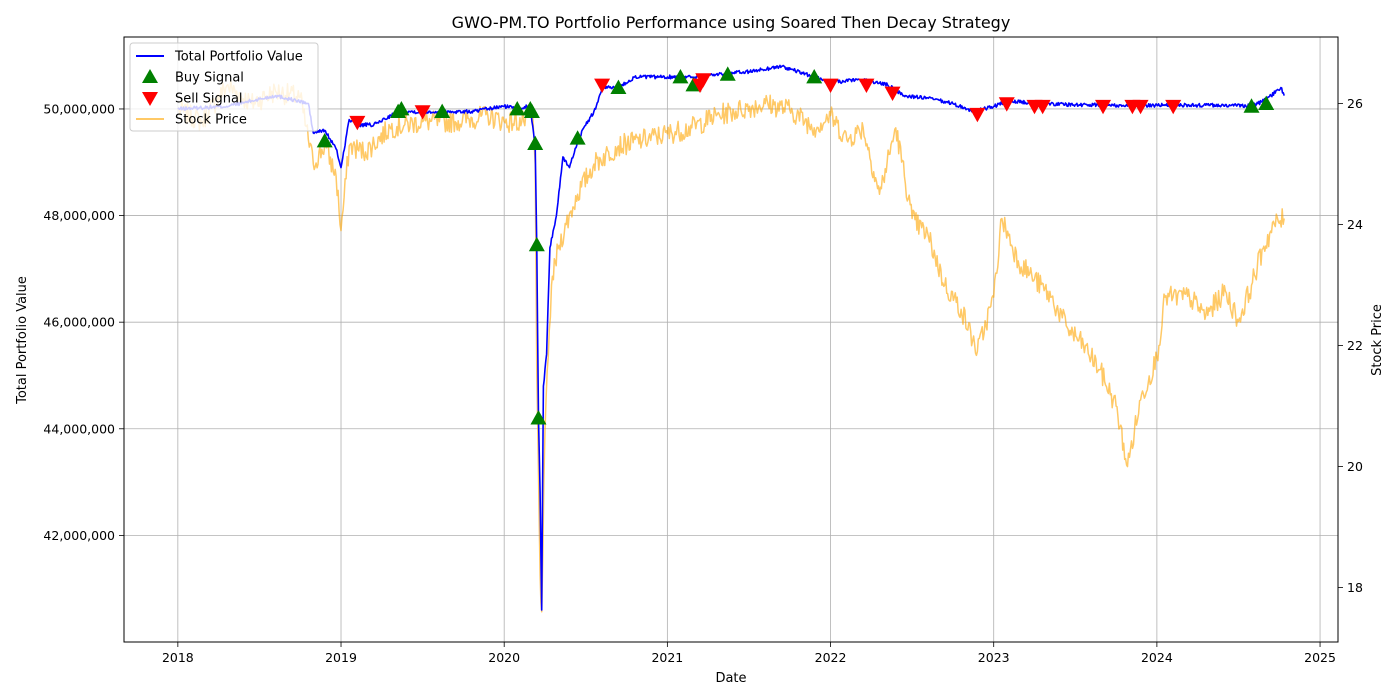 Image resolution: width=1400 pixels, height=700 pixels. I want to click on x-tick-label: 2019, so click(341, 657).